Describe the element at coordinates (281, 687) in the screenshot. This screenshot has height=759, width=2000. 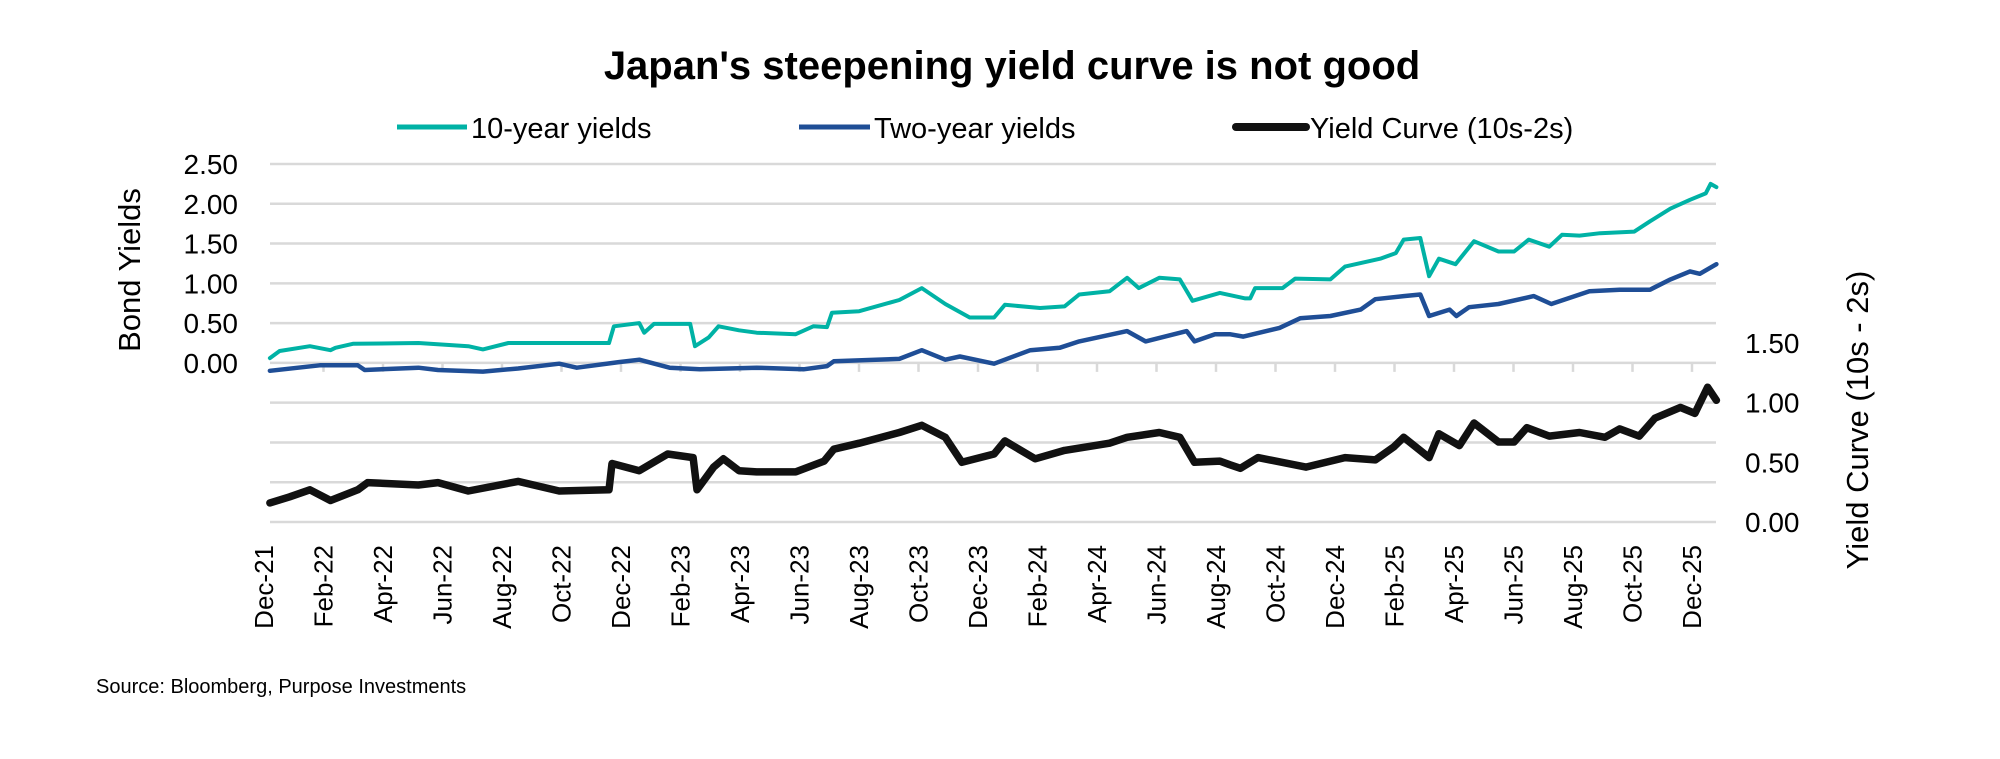
I see `source-note: Source: Bloomberg, Purpose Investments` at that location.